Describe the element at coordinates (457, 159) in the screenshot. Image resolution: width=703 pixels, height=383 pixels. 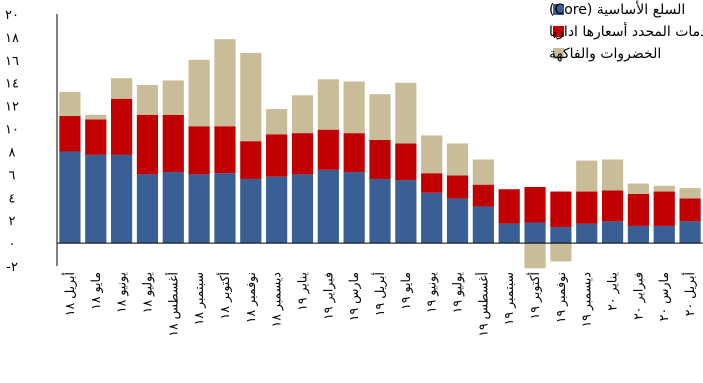
I see `bar-segment-s2-c15` at that location.